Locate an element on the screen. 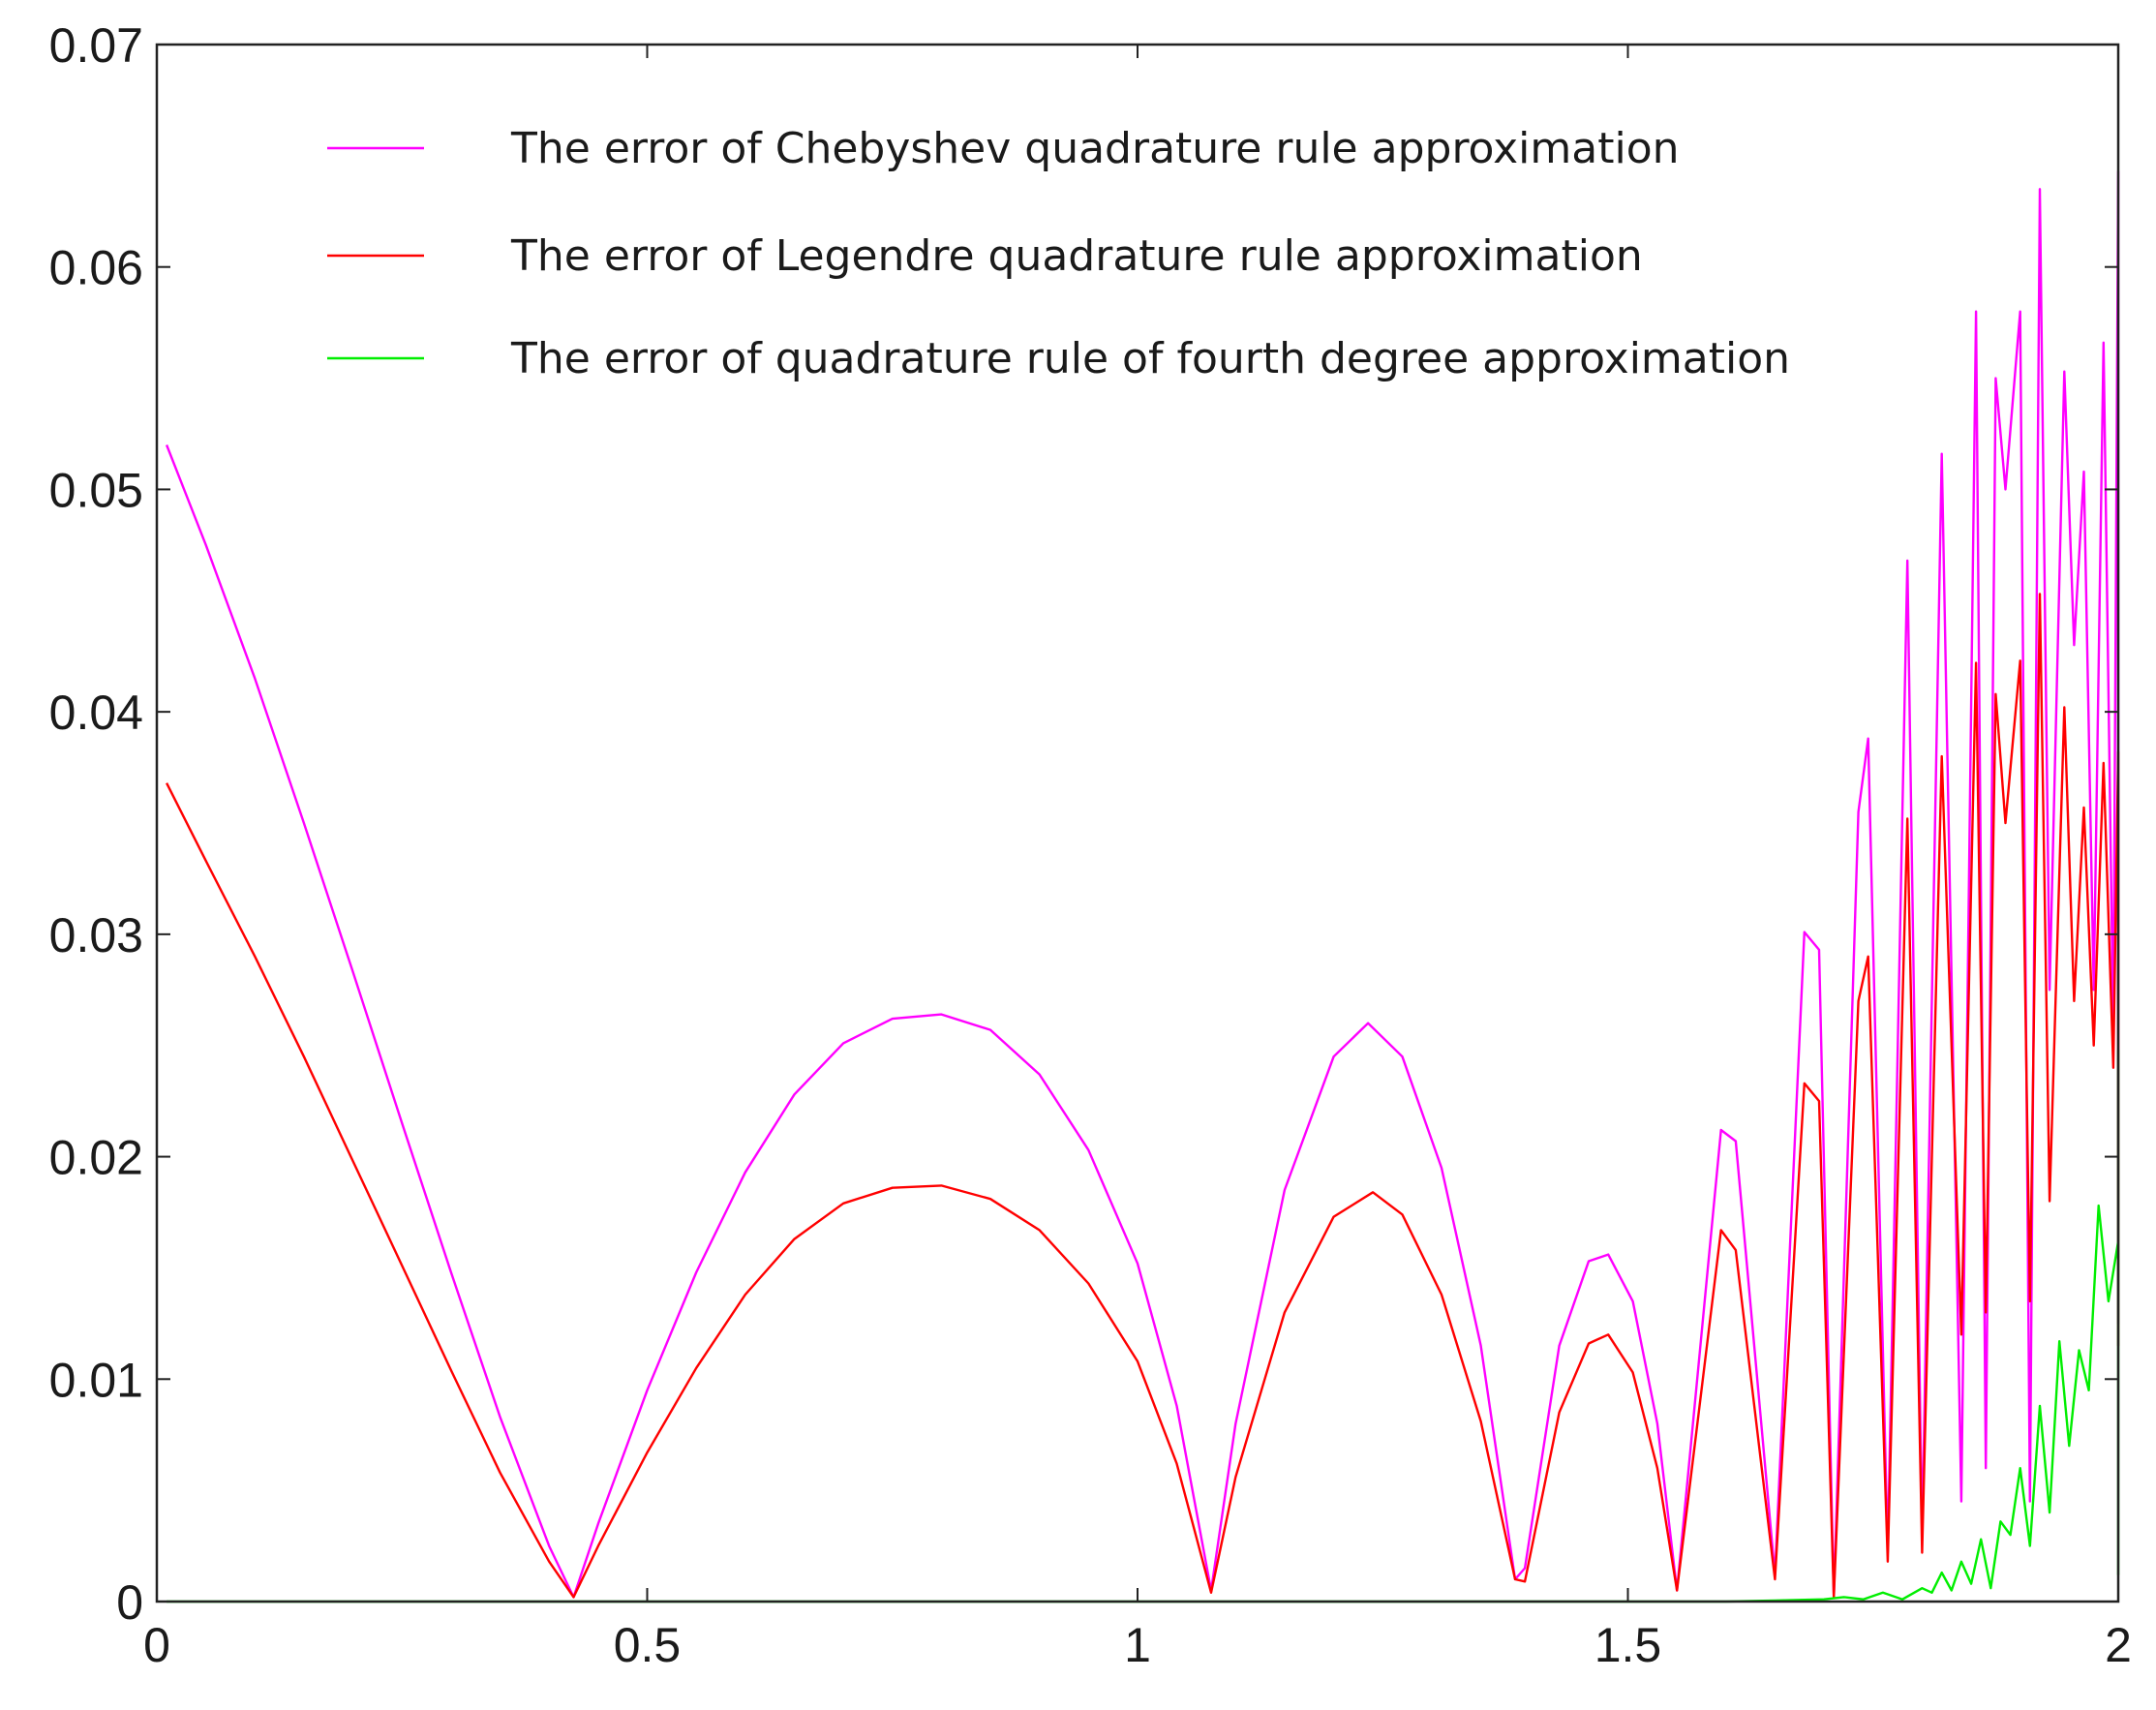 This screenshot has width=2156, height=1710. y-tick-label: 0.02 is located at coordinates (96, 1158).